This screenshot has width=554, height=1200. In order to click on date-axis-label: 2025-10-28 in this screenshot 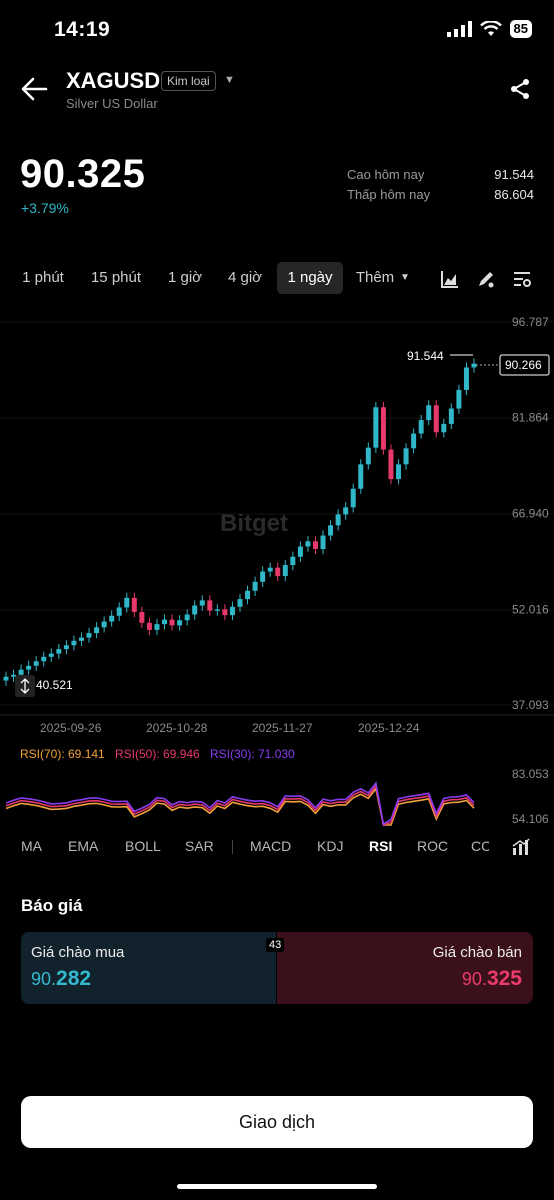, I will do `click(177, 728)`.